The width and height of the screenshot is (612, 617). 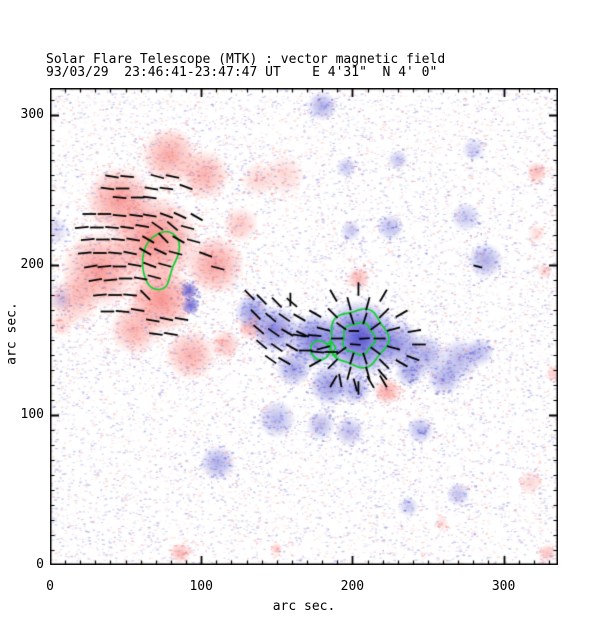 I want to click on x-axis-label: arc sec., so click(x=304, y=606).